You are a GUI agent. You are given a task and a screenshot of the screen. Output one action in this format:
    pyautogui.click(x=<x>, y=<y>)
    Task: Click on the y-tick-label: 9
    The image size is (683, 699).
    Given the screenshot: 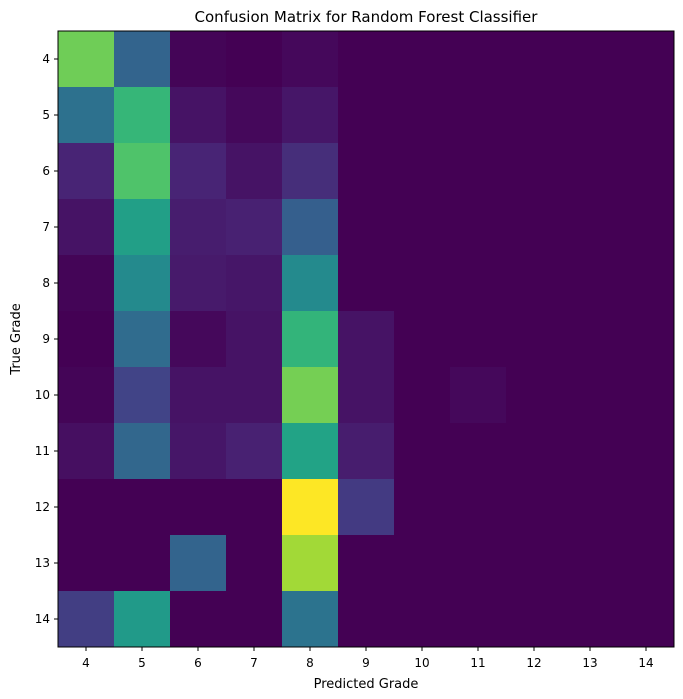 What is the action you would take?
    pyautogui.click(x=46, y=339)
    